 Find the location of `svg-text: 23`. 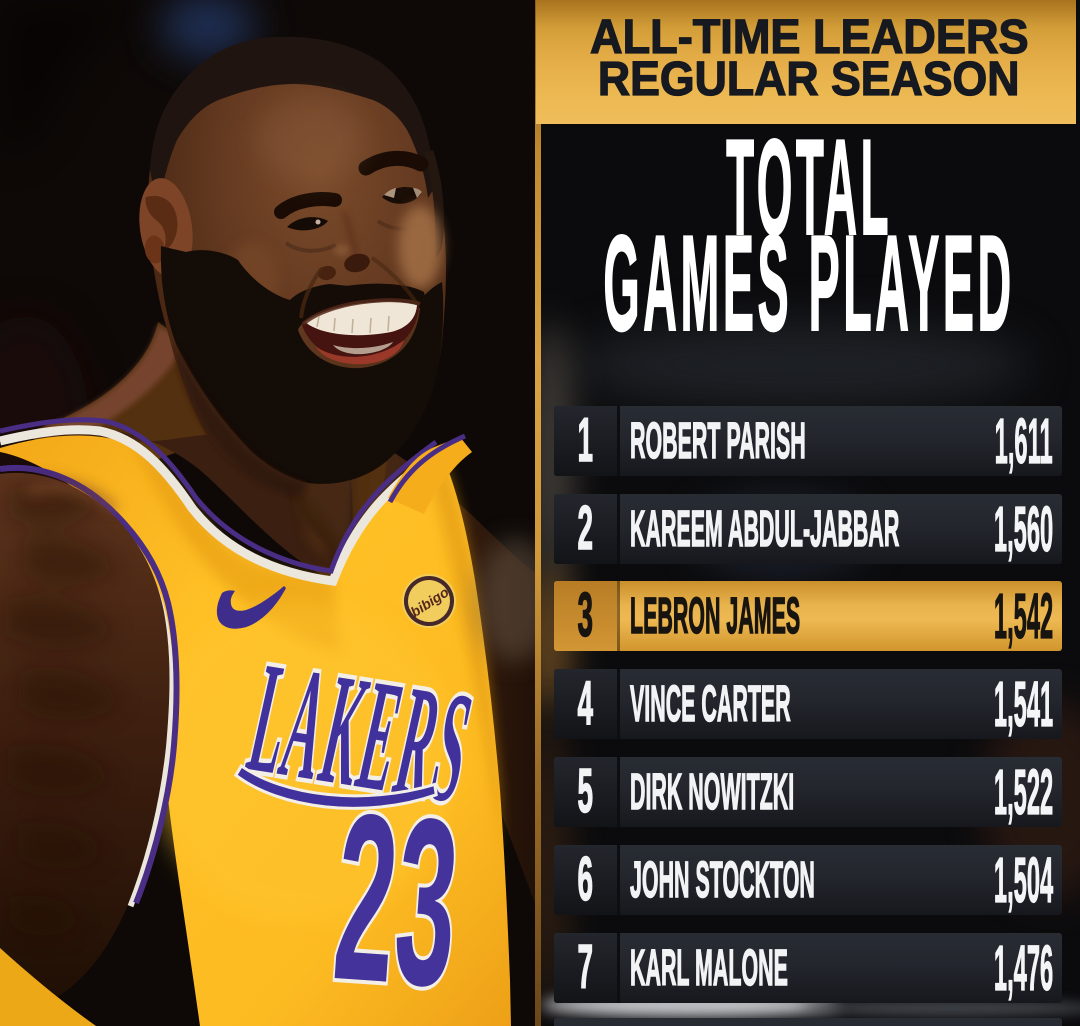

svg-text: 23 is located at coordinates (396, 895).